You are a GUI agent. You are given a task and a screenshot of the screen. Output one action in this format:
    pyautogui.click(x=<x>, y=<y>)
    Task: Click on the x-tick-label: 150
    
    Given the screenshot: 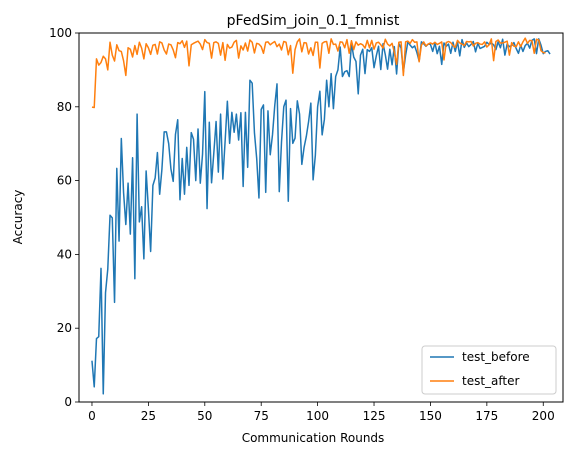 What is the action you would take?
    pyautogui.click(x=430, y=416)
    